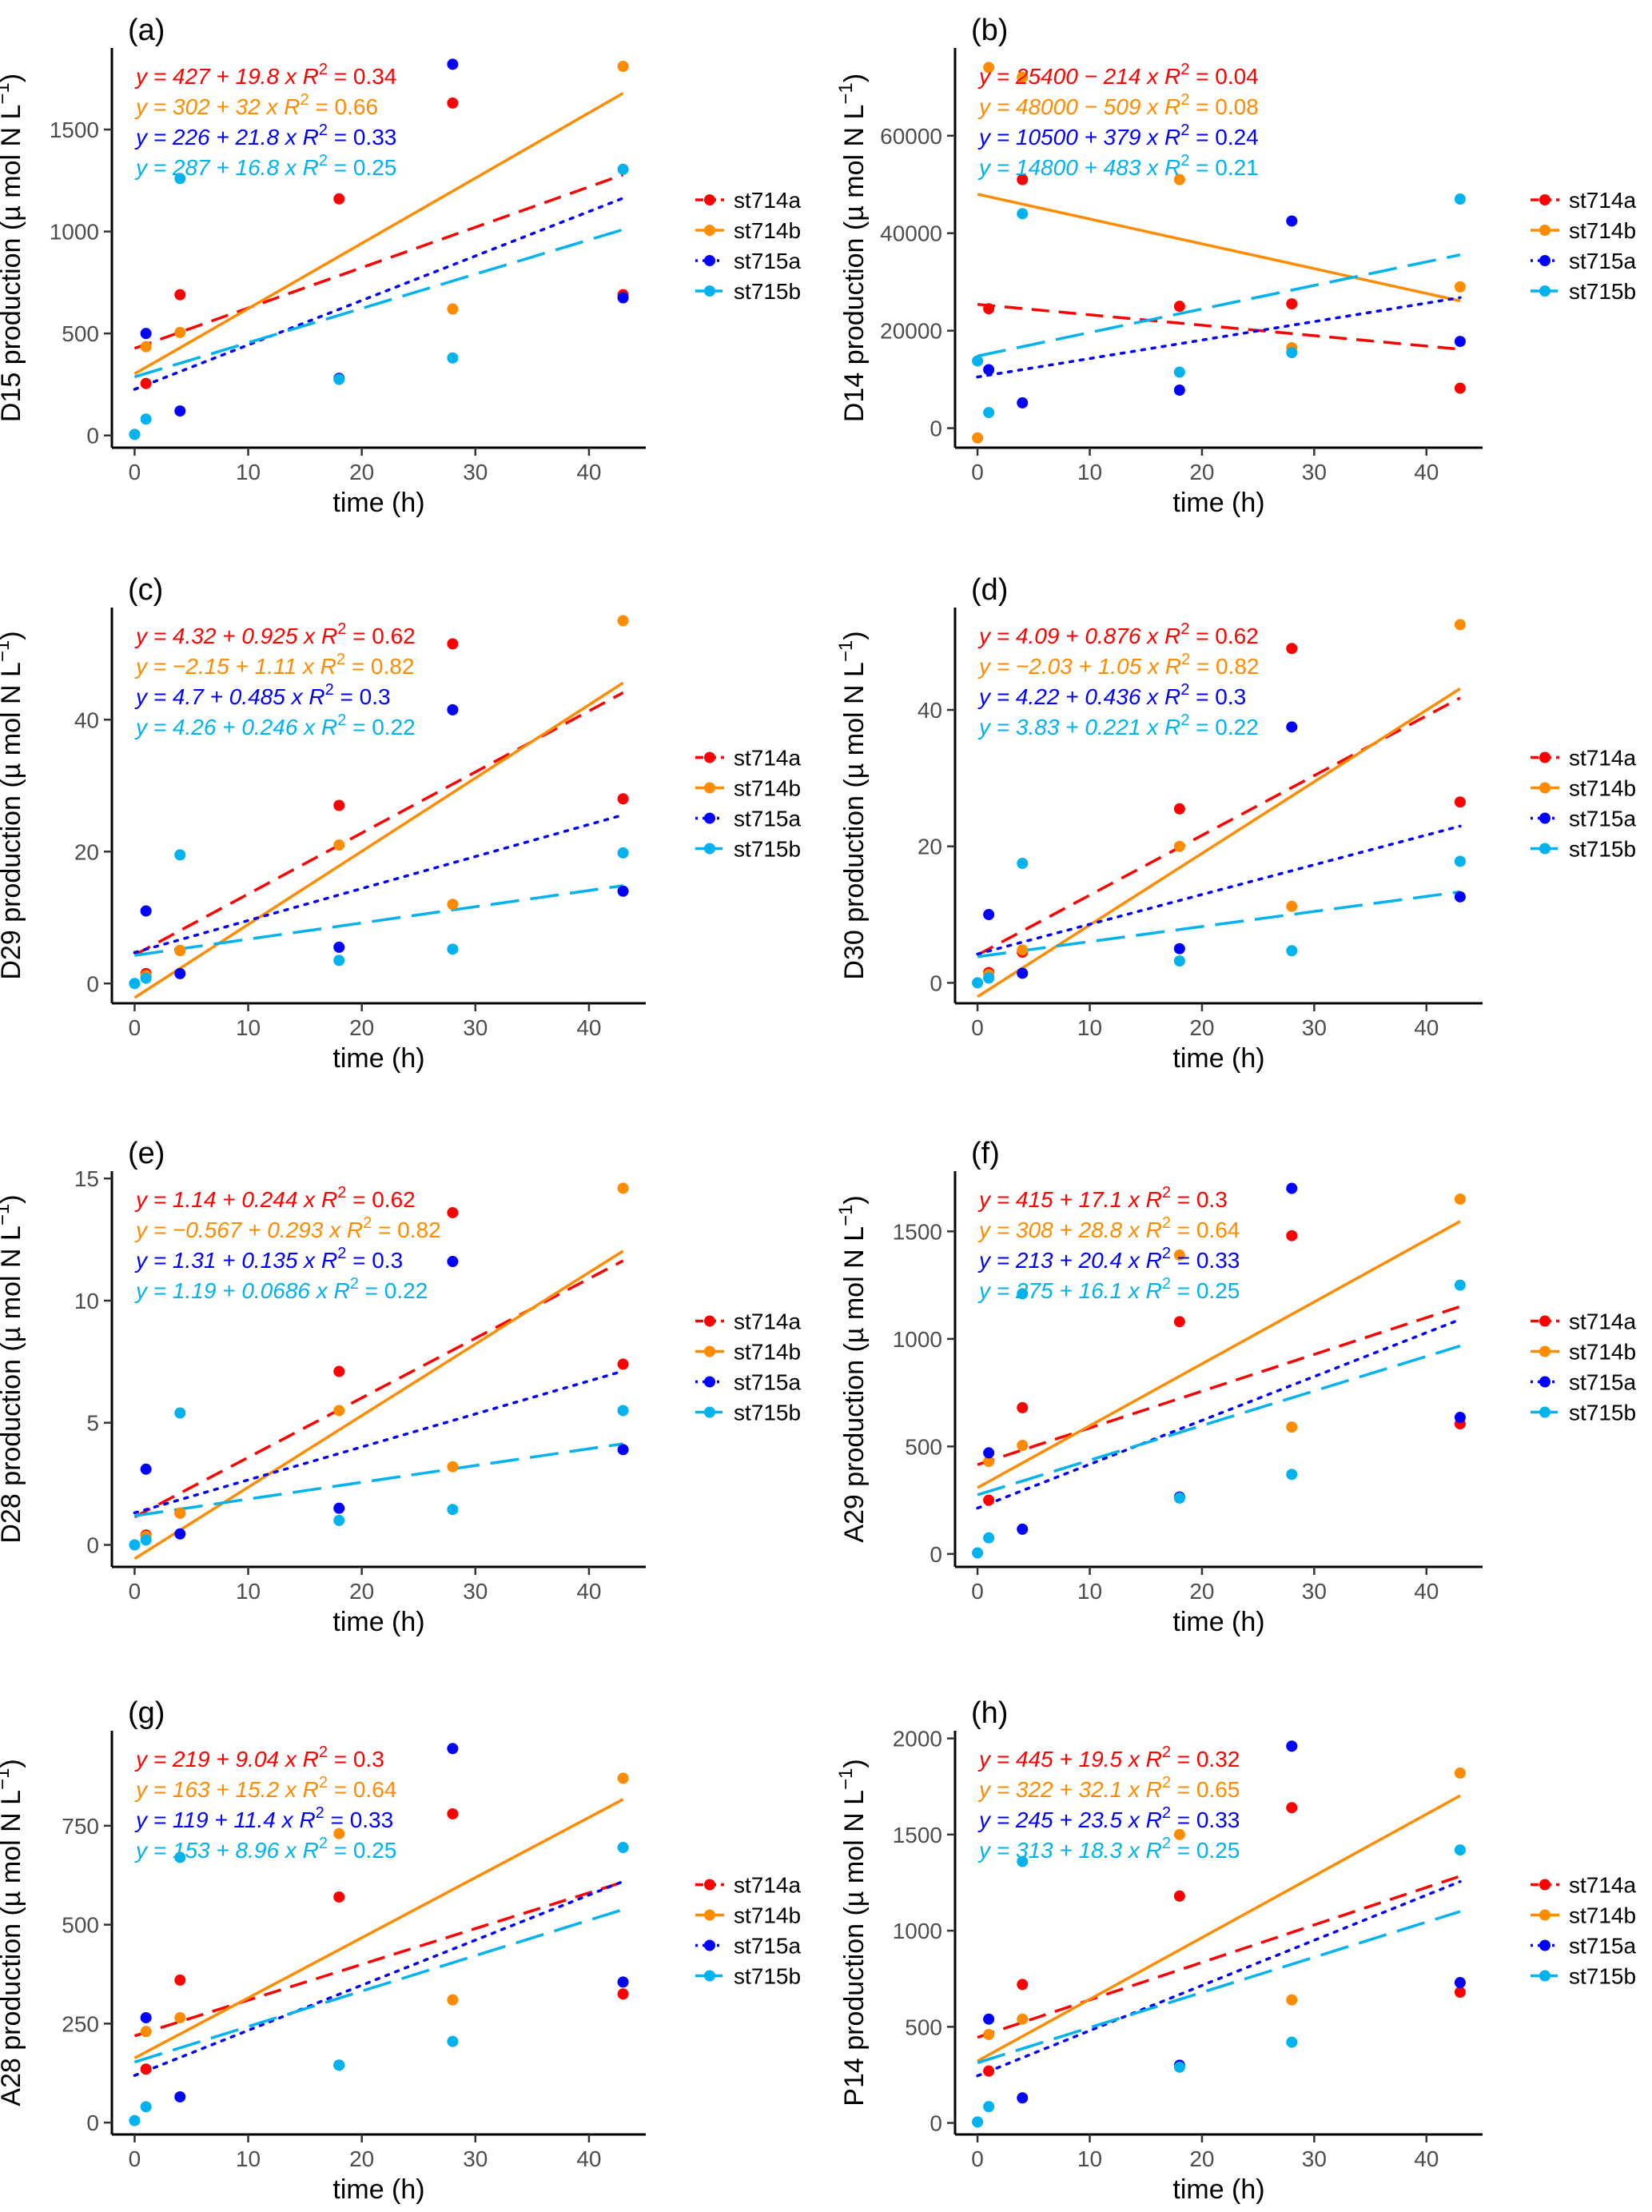 The image size is (1652, 2212). Describe the element at coordinates (86, 1178) in the screenshot. I see `y-tick-label: 15` at that location.